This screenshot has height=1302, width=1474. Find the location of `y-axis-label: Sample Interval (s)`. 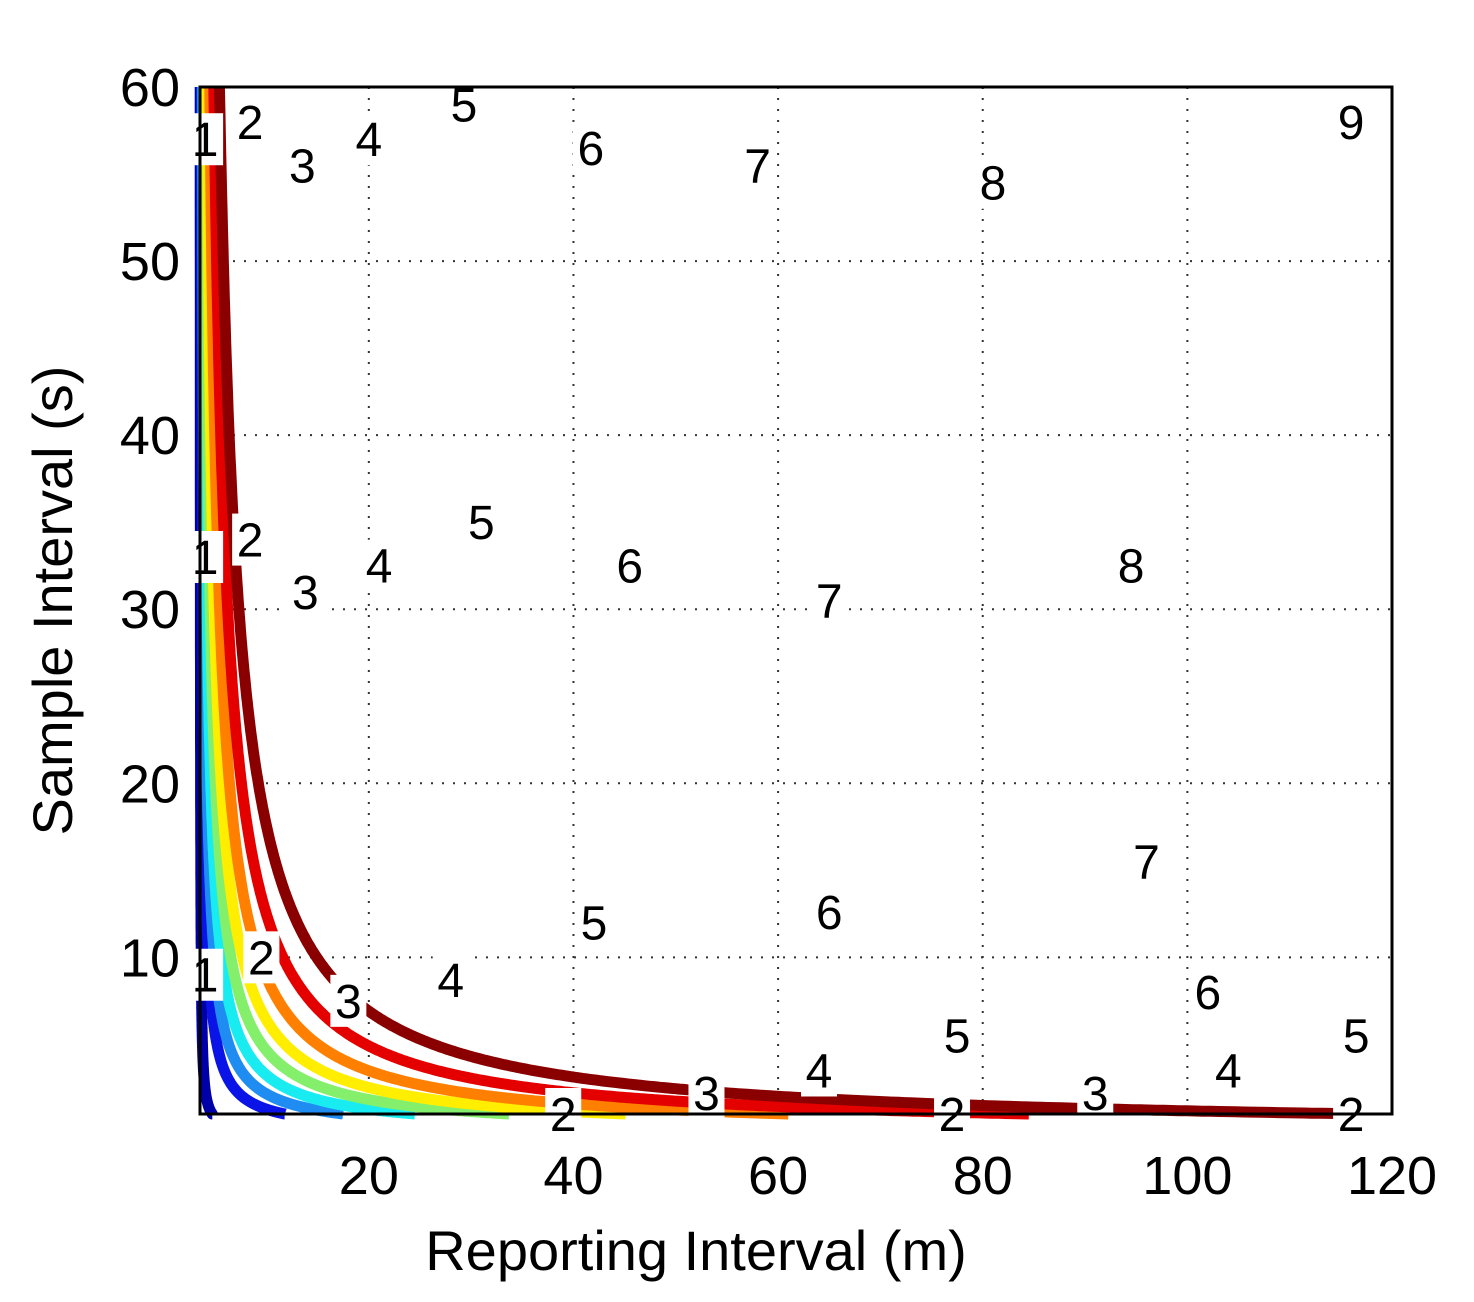

y-axis-label: Sample Interval (s) is located at coordinates (52, 601).